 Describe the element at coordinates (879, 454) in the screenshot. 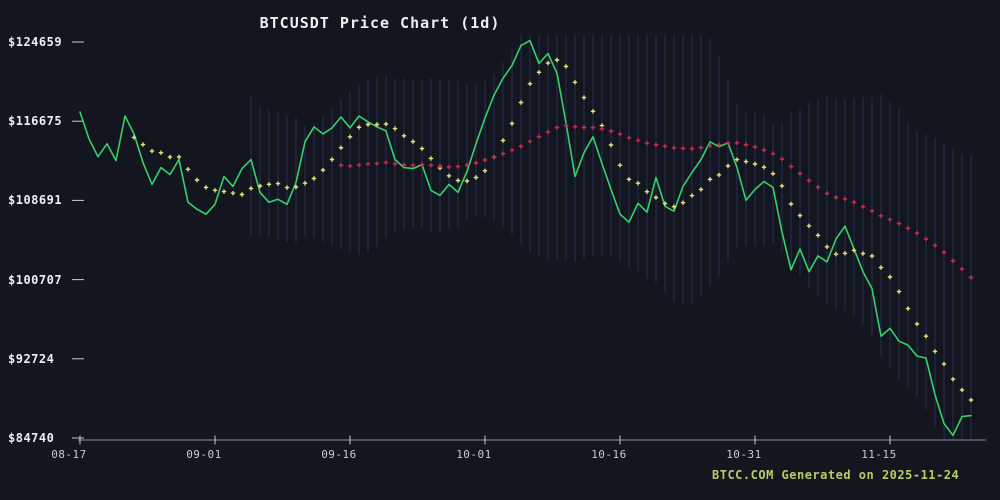

I see `x-tick-label: 11-15` at that location.